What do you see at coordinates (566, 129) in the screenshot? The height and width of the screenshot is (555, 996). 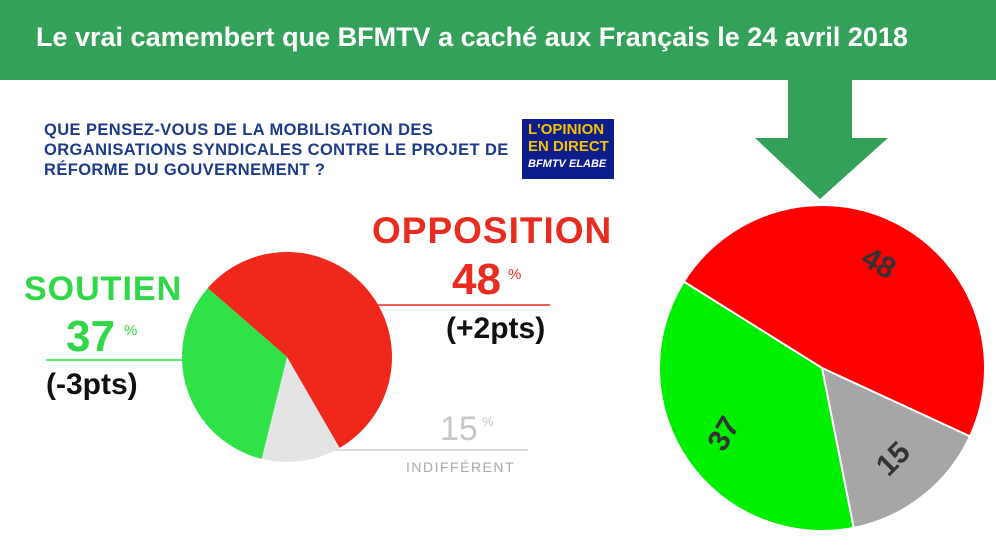 I see `logo-line-1: L'OPINION` at bounding box center [566, 129].